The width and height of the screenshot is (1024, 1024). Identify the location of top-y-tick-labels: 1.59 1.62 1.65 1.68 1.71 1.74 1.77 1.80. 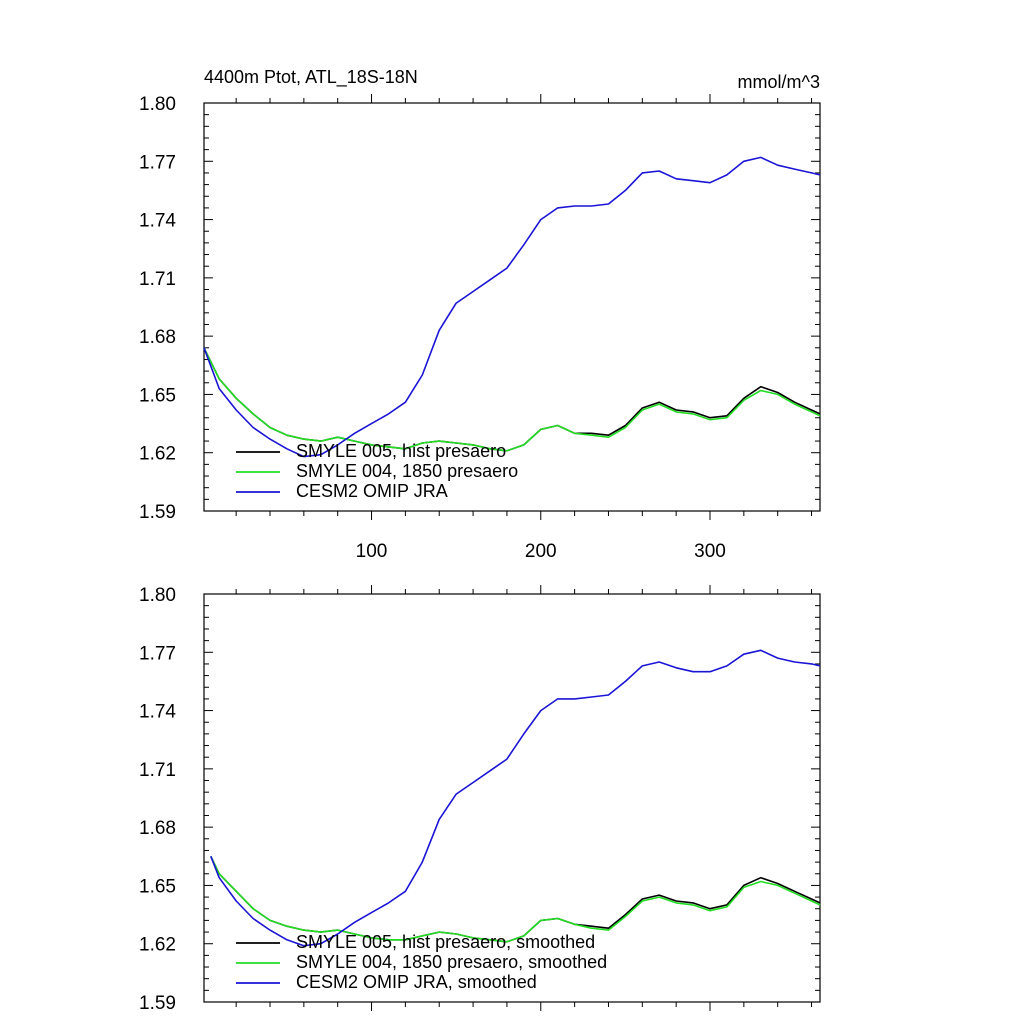
(157, 308).